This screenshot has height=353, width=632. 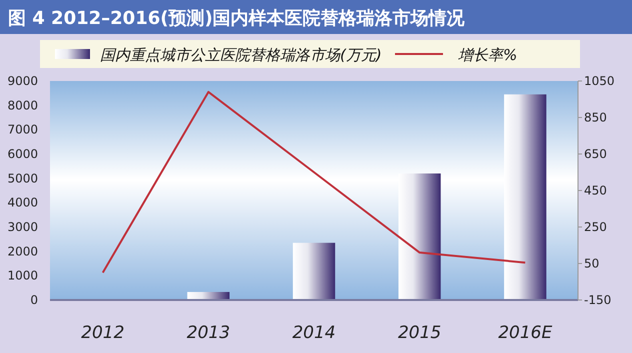 What do you see at coordinates (488, 55) in the screenshot?
I see `legend-label: 增长率%` at bounding box center [488, 55].